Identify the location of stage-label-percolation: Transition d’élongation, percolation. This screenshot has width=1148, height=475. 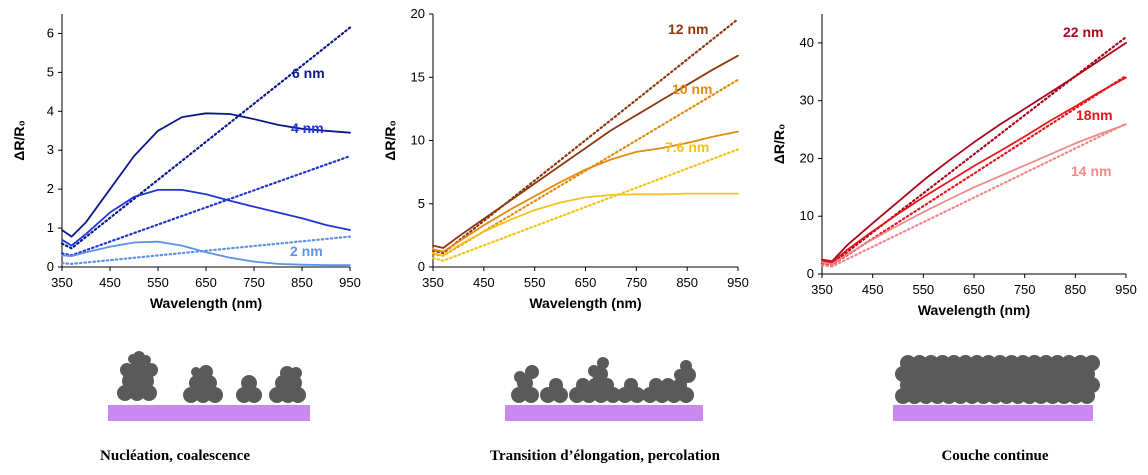
(605, 456).